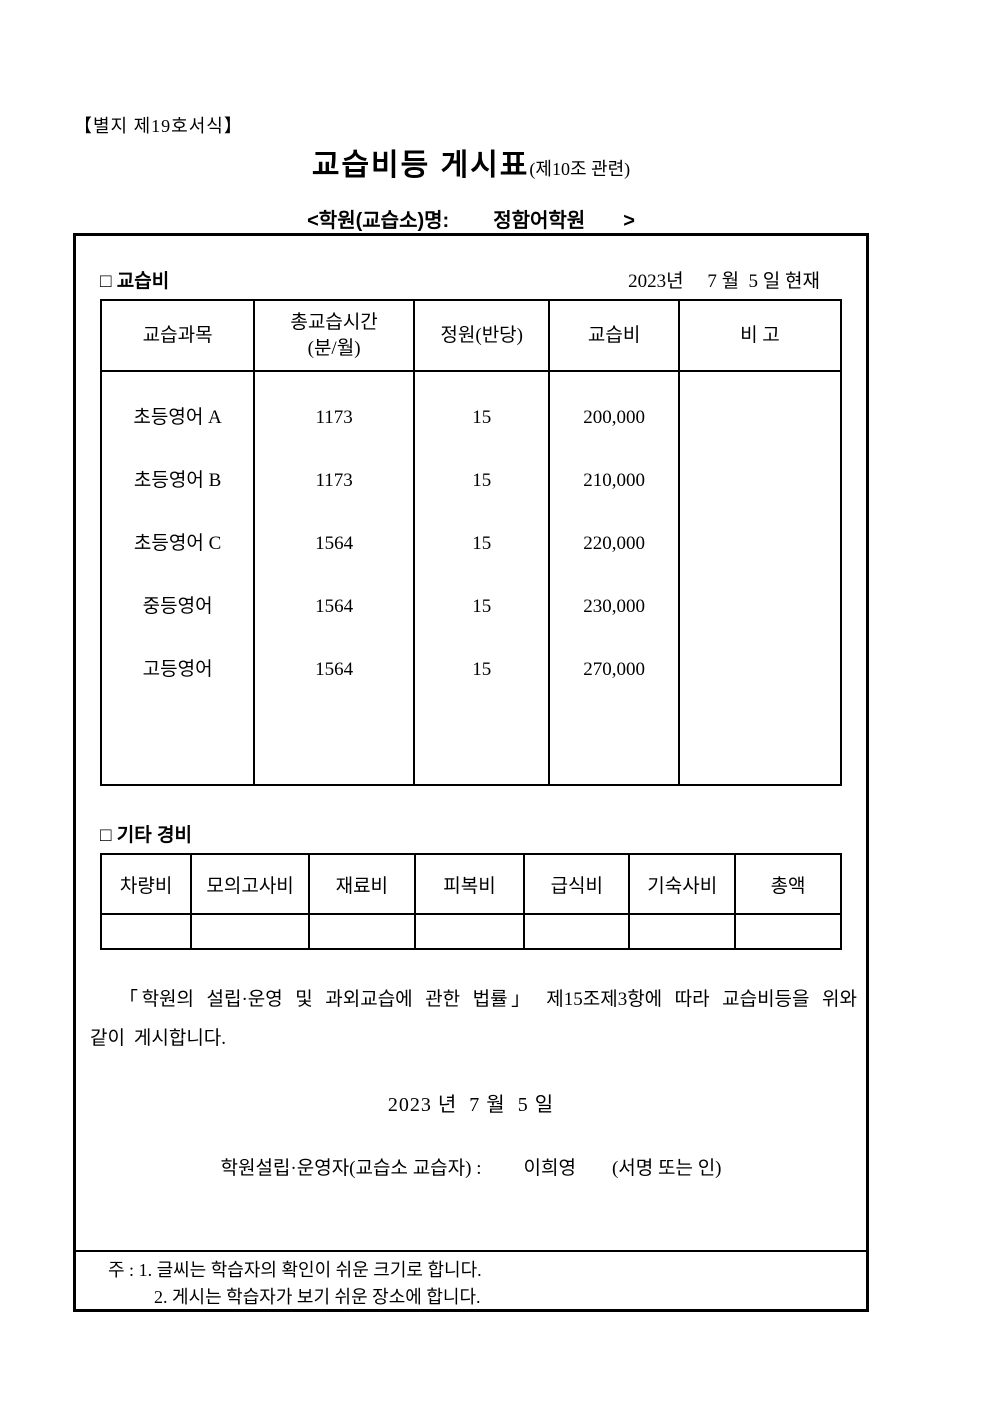 This screenshot has width=992, height=1403. What do you see at coordinates (361, 884) in the screenshot?
I see `etc-header-materials: 재료비` at bounding box center [361, 884].